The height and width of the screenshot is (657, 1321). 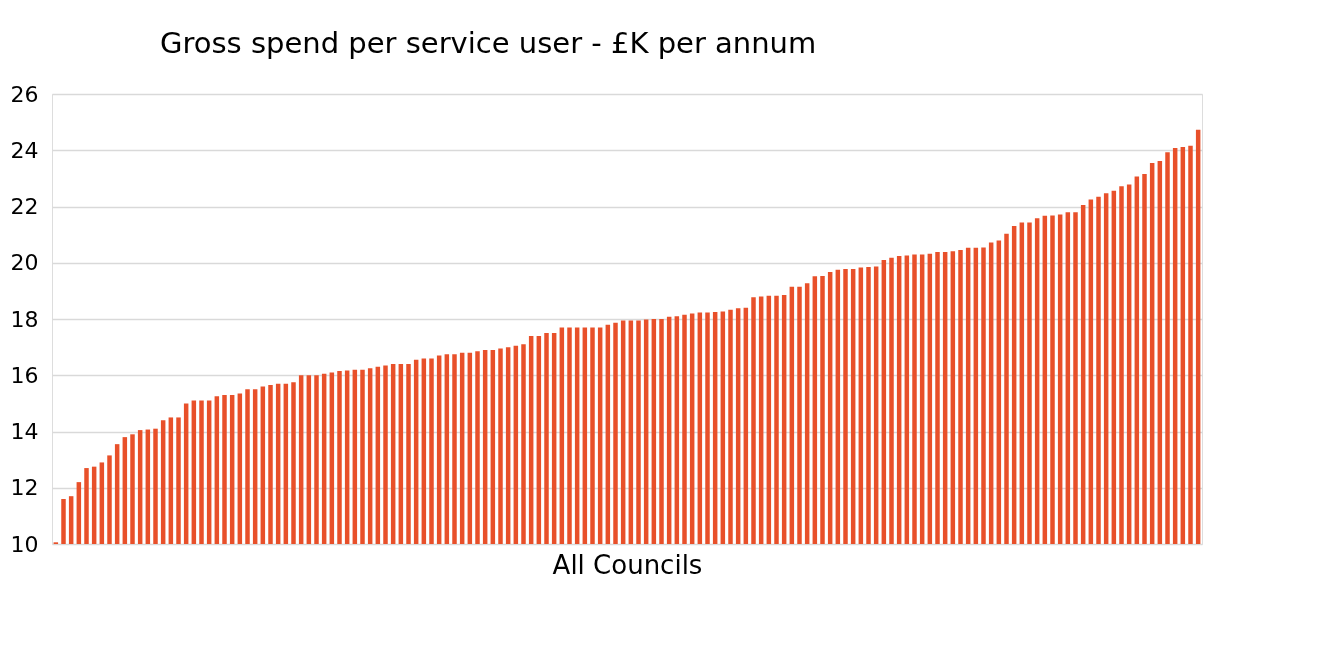 I want to click on x-axis-title: All Councils, so click(x=627, y=564).